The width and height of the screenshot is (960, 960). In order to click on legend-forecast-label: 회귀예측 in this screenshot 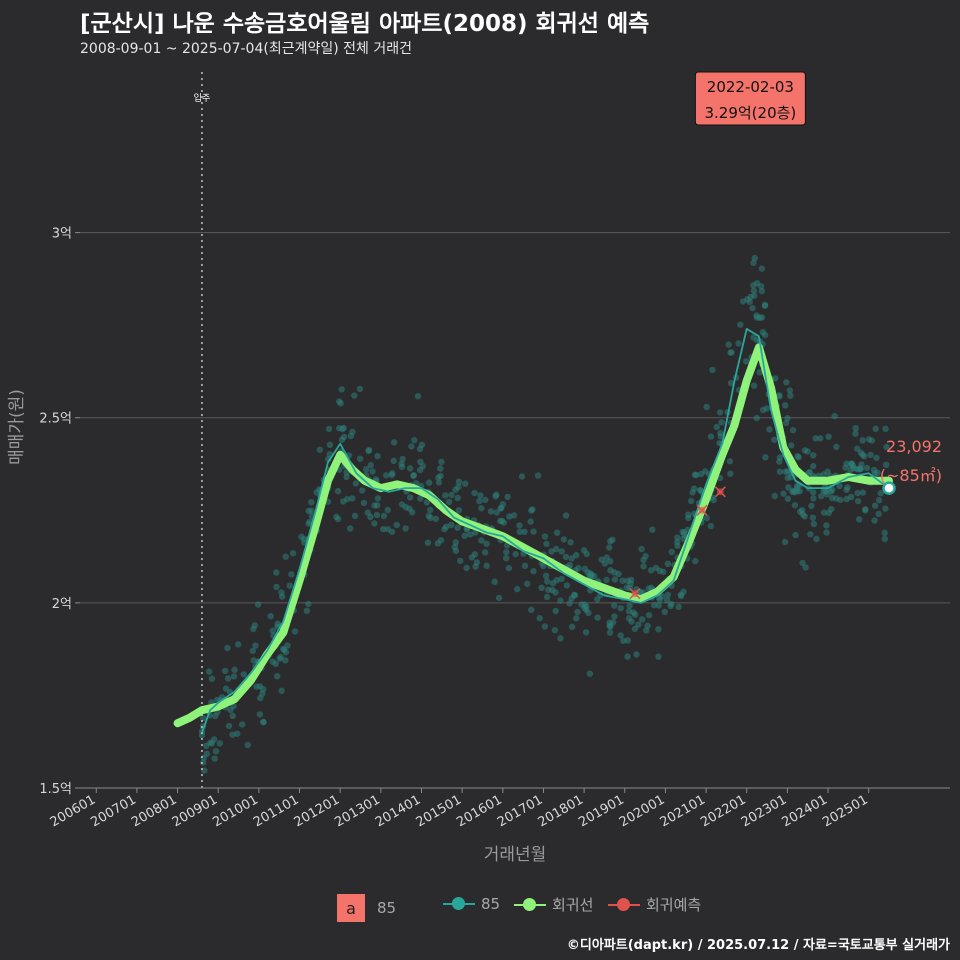, I will do `click(674, 905)`.